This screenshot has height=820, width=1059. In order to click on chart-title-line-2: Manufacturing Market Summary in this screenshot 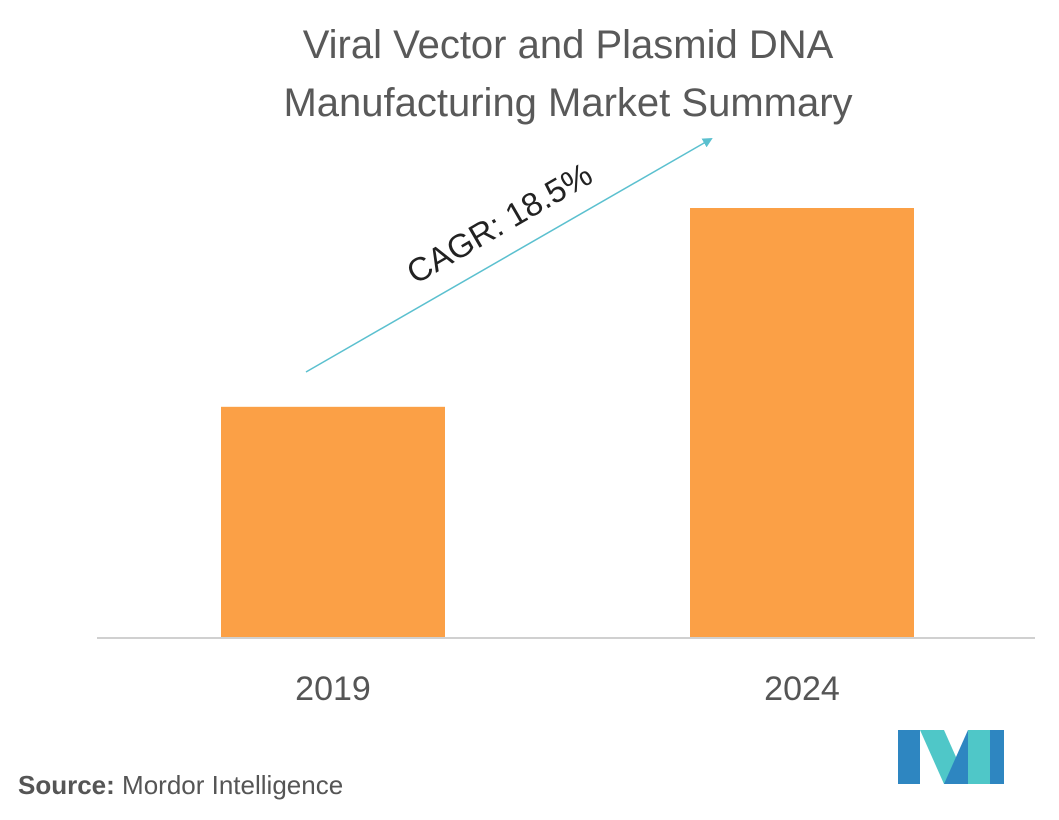, I will do `click(567, 103)`.